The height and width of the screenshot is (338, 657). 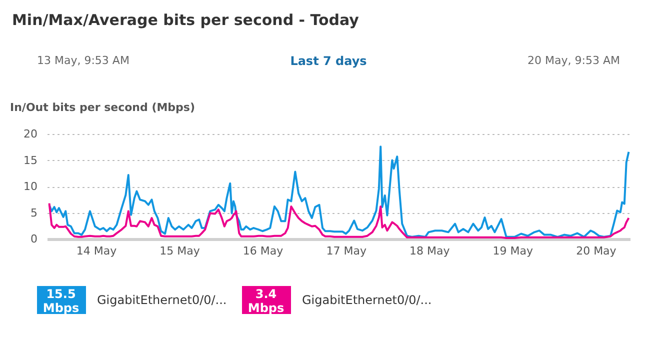 I want to click on y-tick-label: 5, so click(x=34, y=213).